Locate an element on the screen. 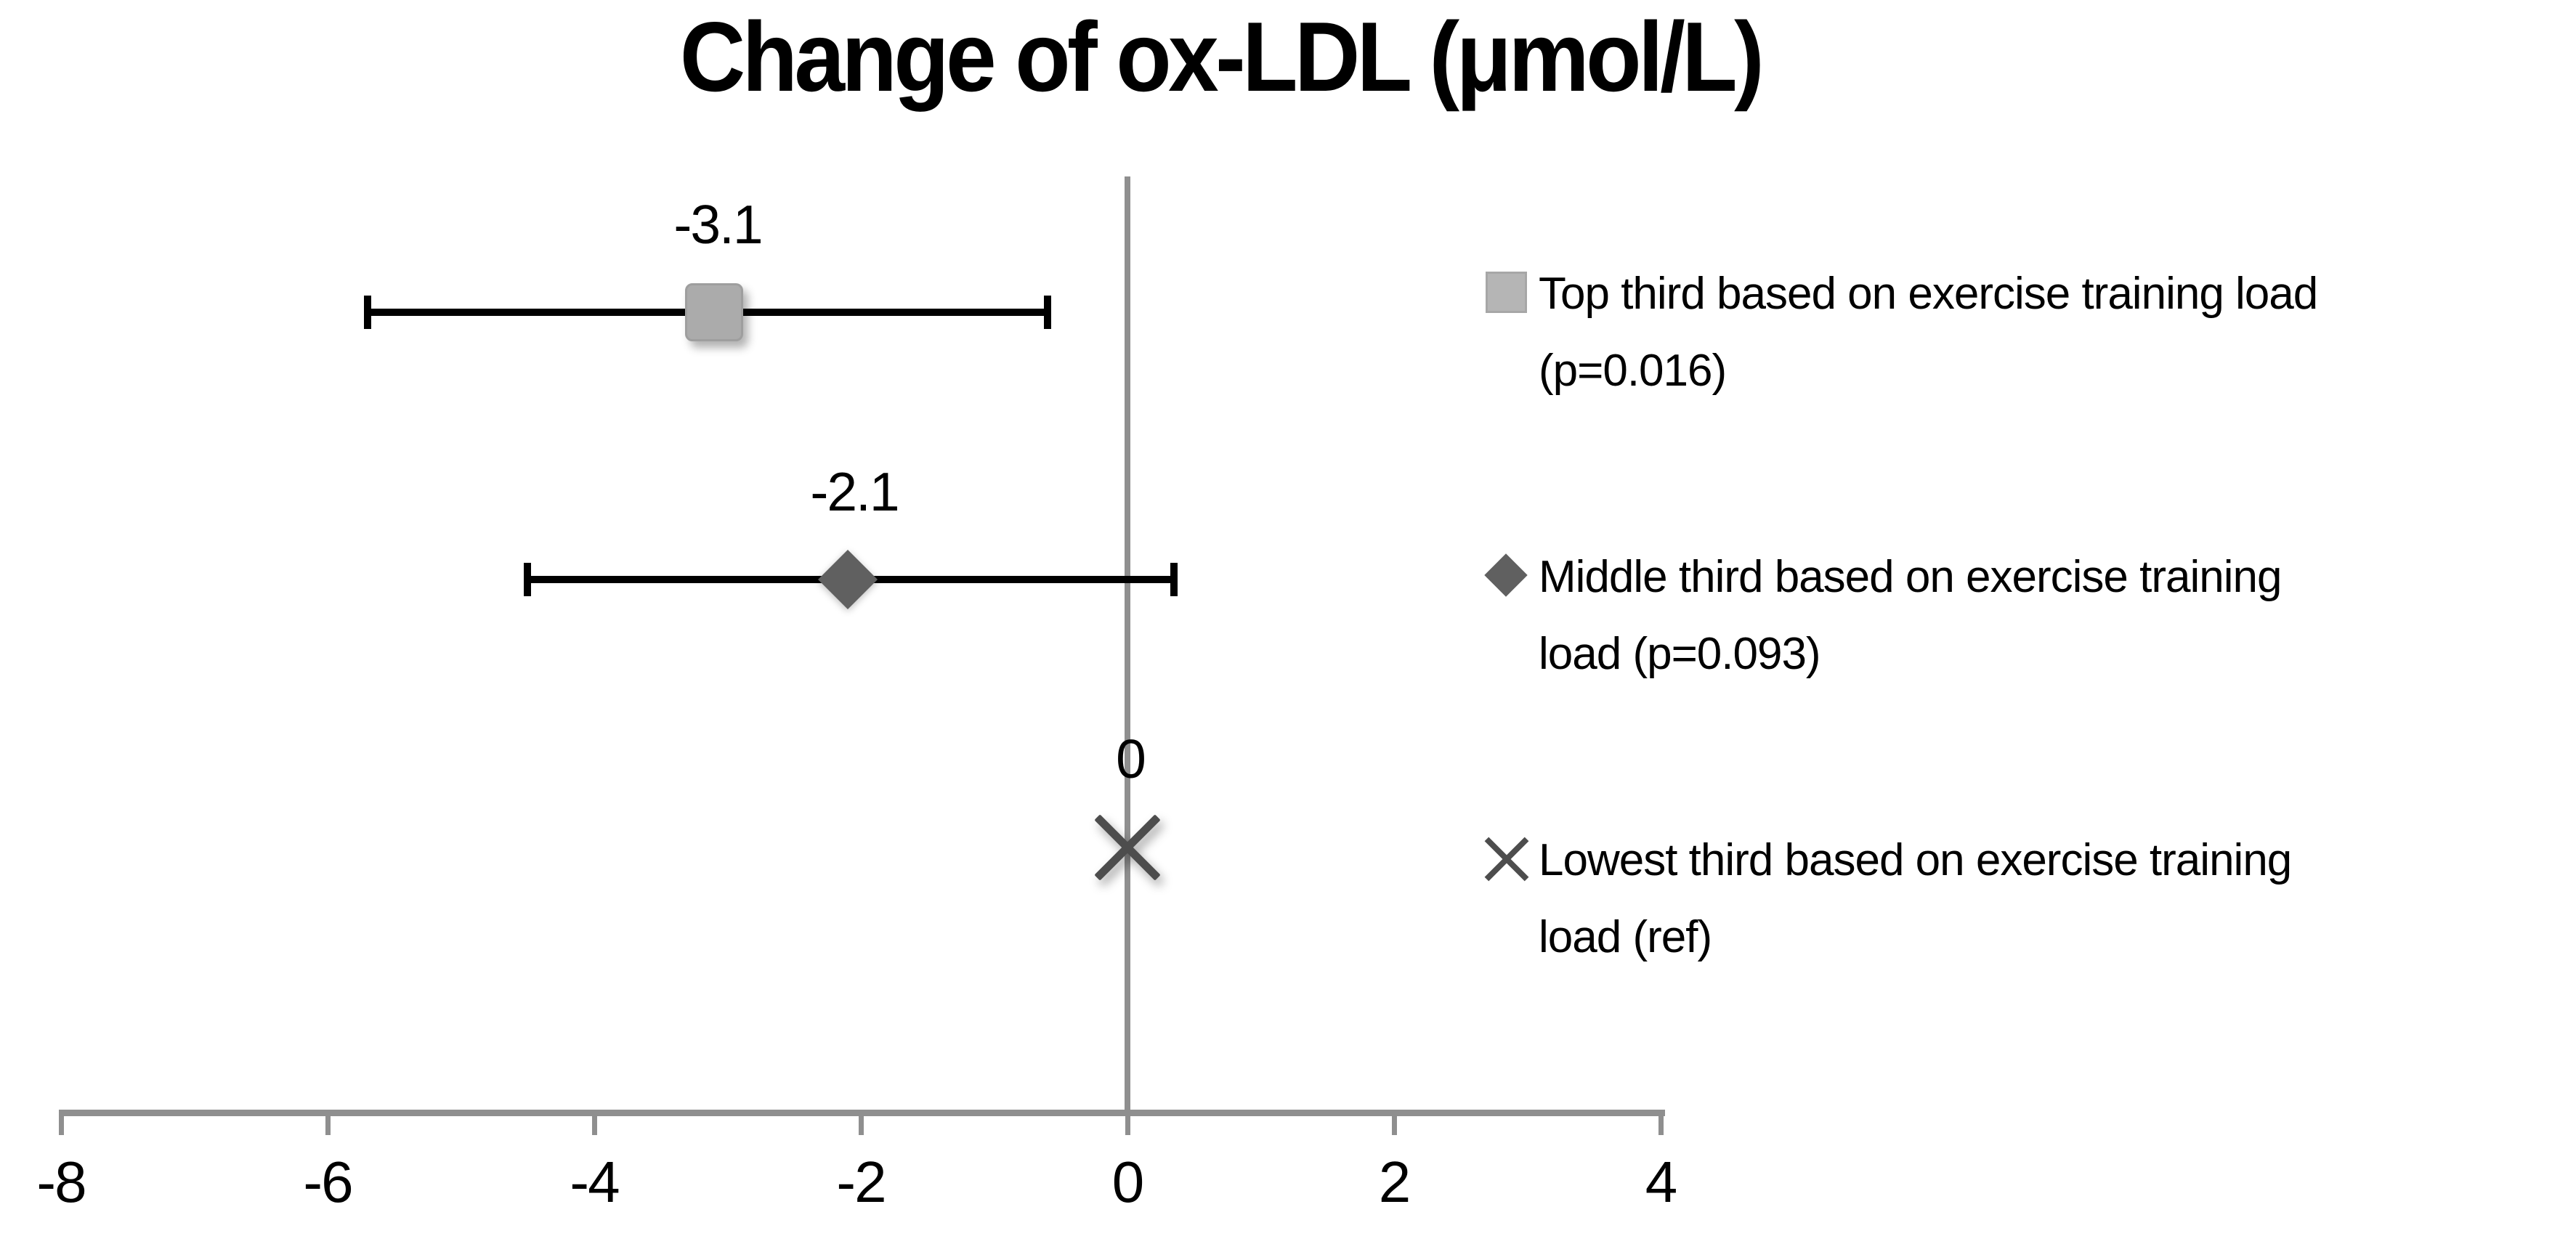 This screenshot has width=2576, height=1244. x-marker is located at coordinates (1127, 848).